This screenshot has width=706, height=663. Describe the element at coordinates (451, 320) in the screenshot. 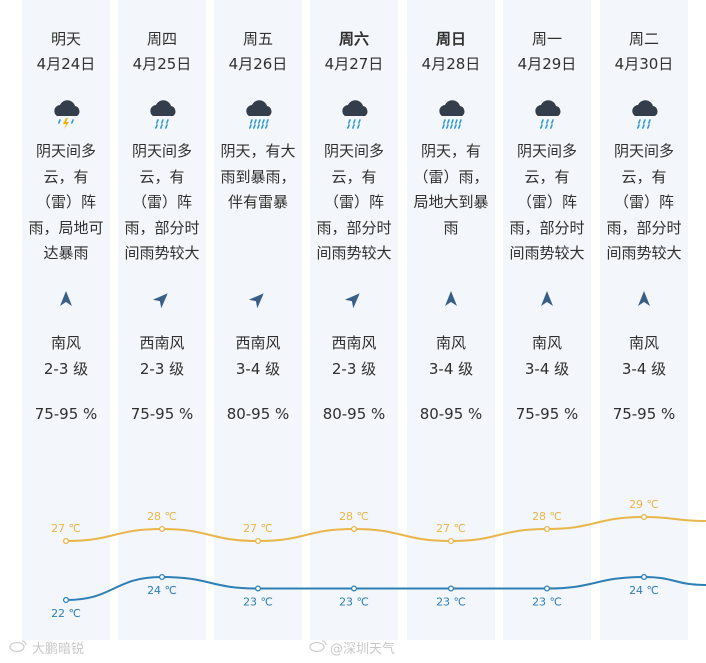

I see `forecast-column: 周日 4月28日阴天，有 （雷）雨， 局地大到暴雨南风 3-4 级 80-95 %` at that location.